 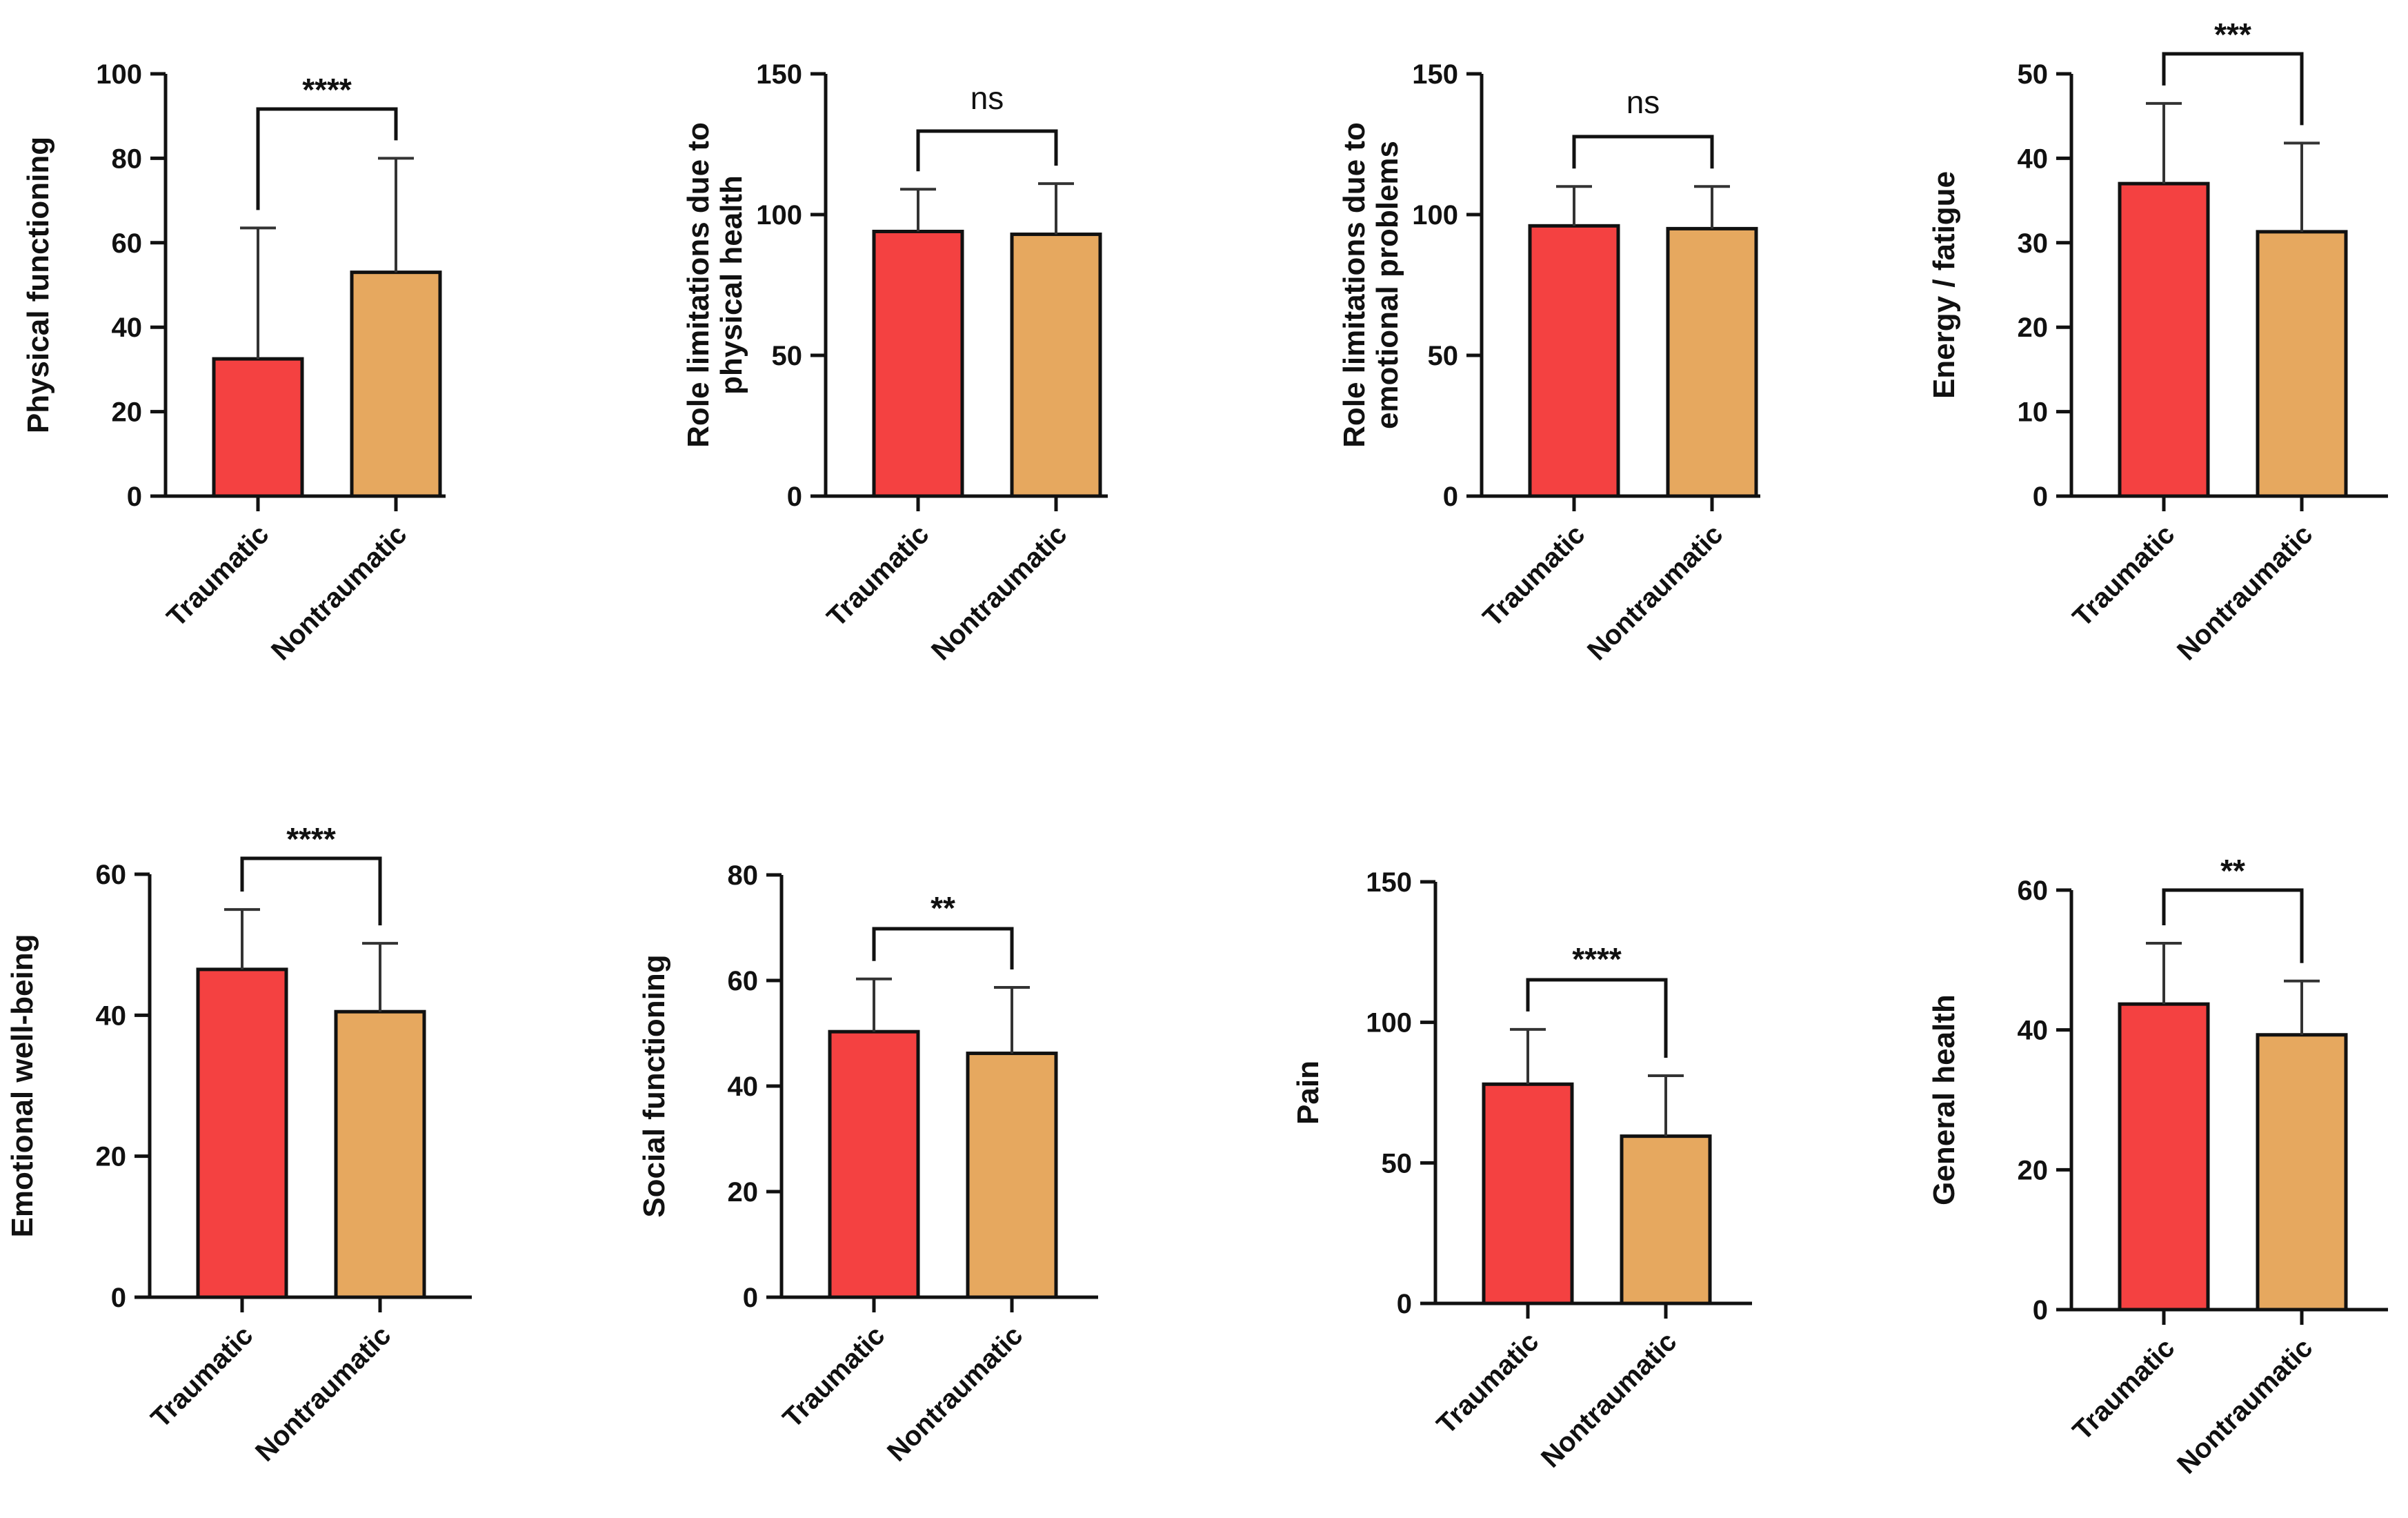 I want to click on y-axis-title: Pain, so click(x=1308, y=1093).